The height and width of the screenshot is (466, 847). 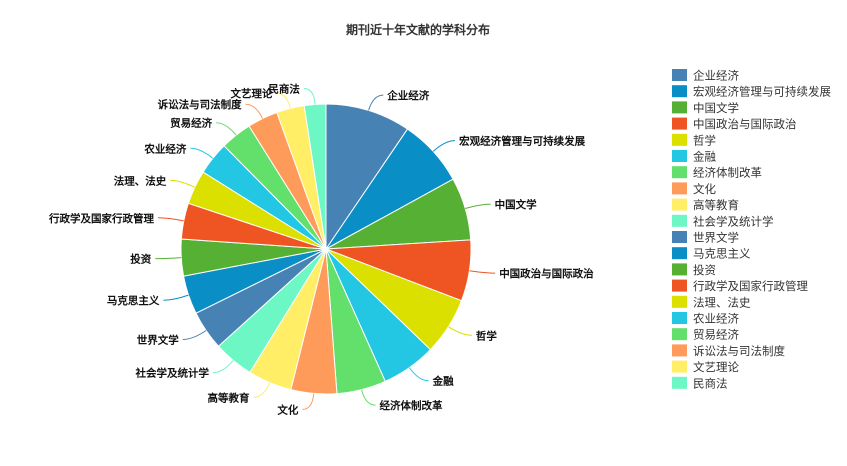 I want to click on legend-label: 哲学, so click(x=704, y=140).